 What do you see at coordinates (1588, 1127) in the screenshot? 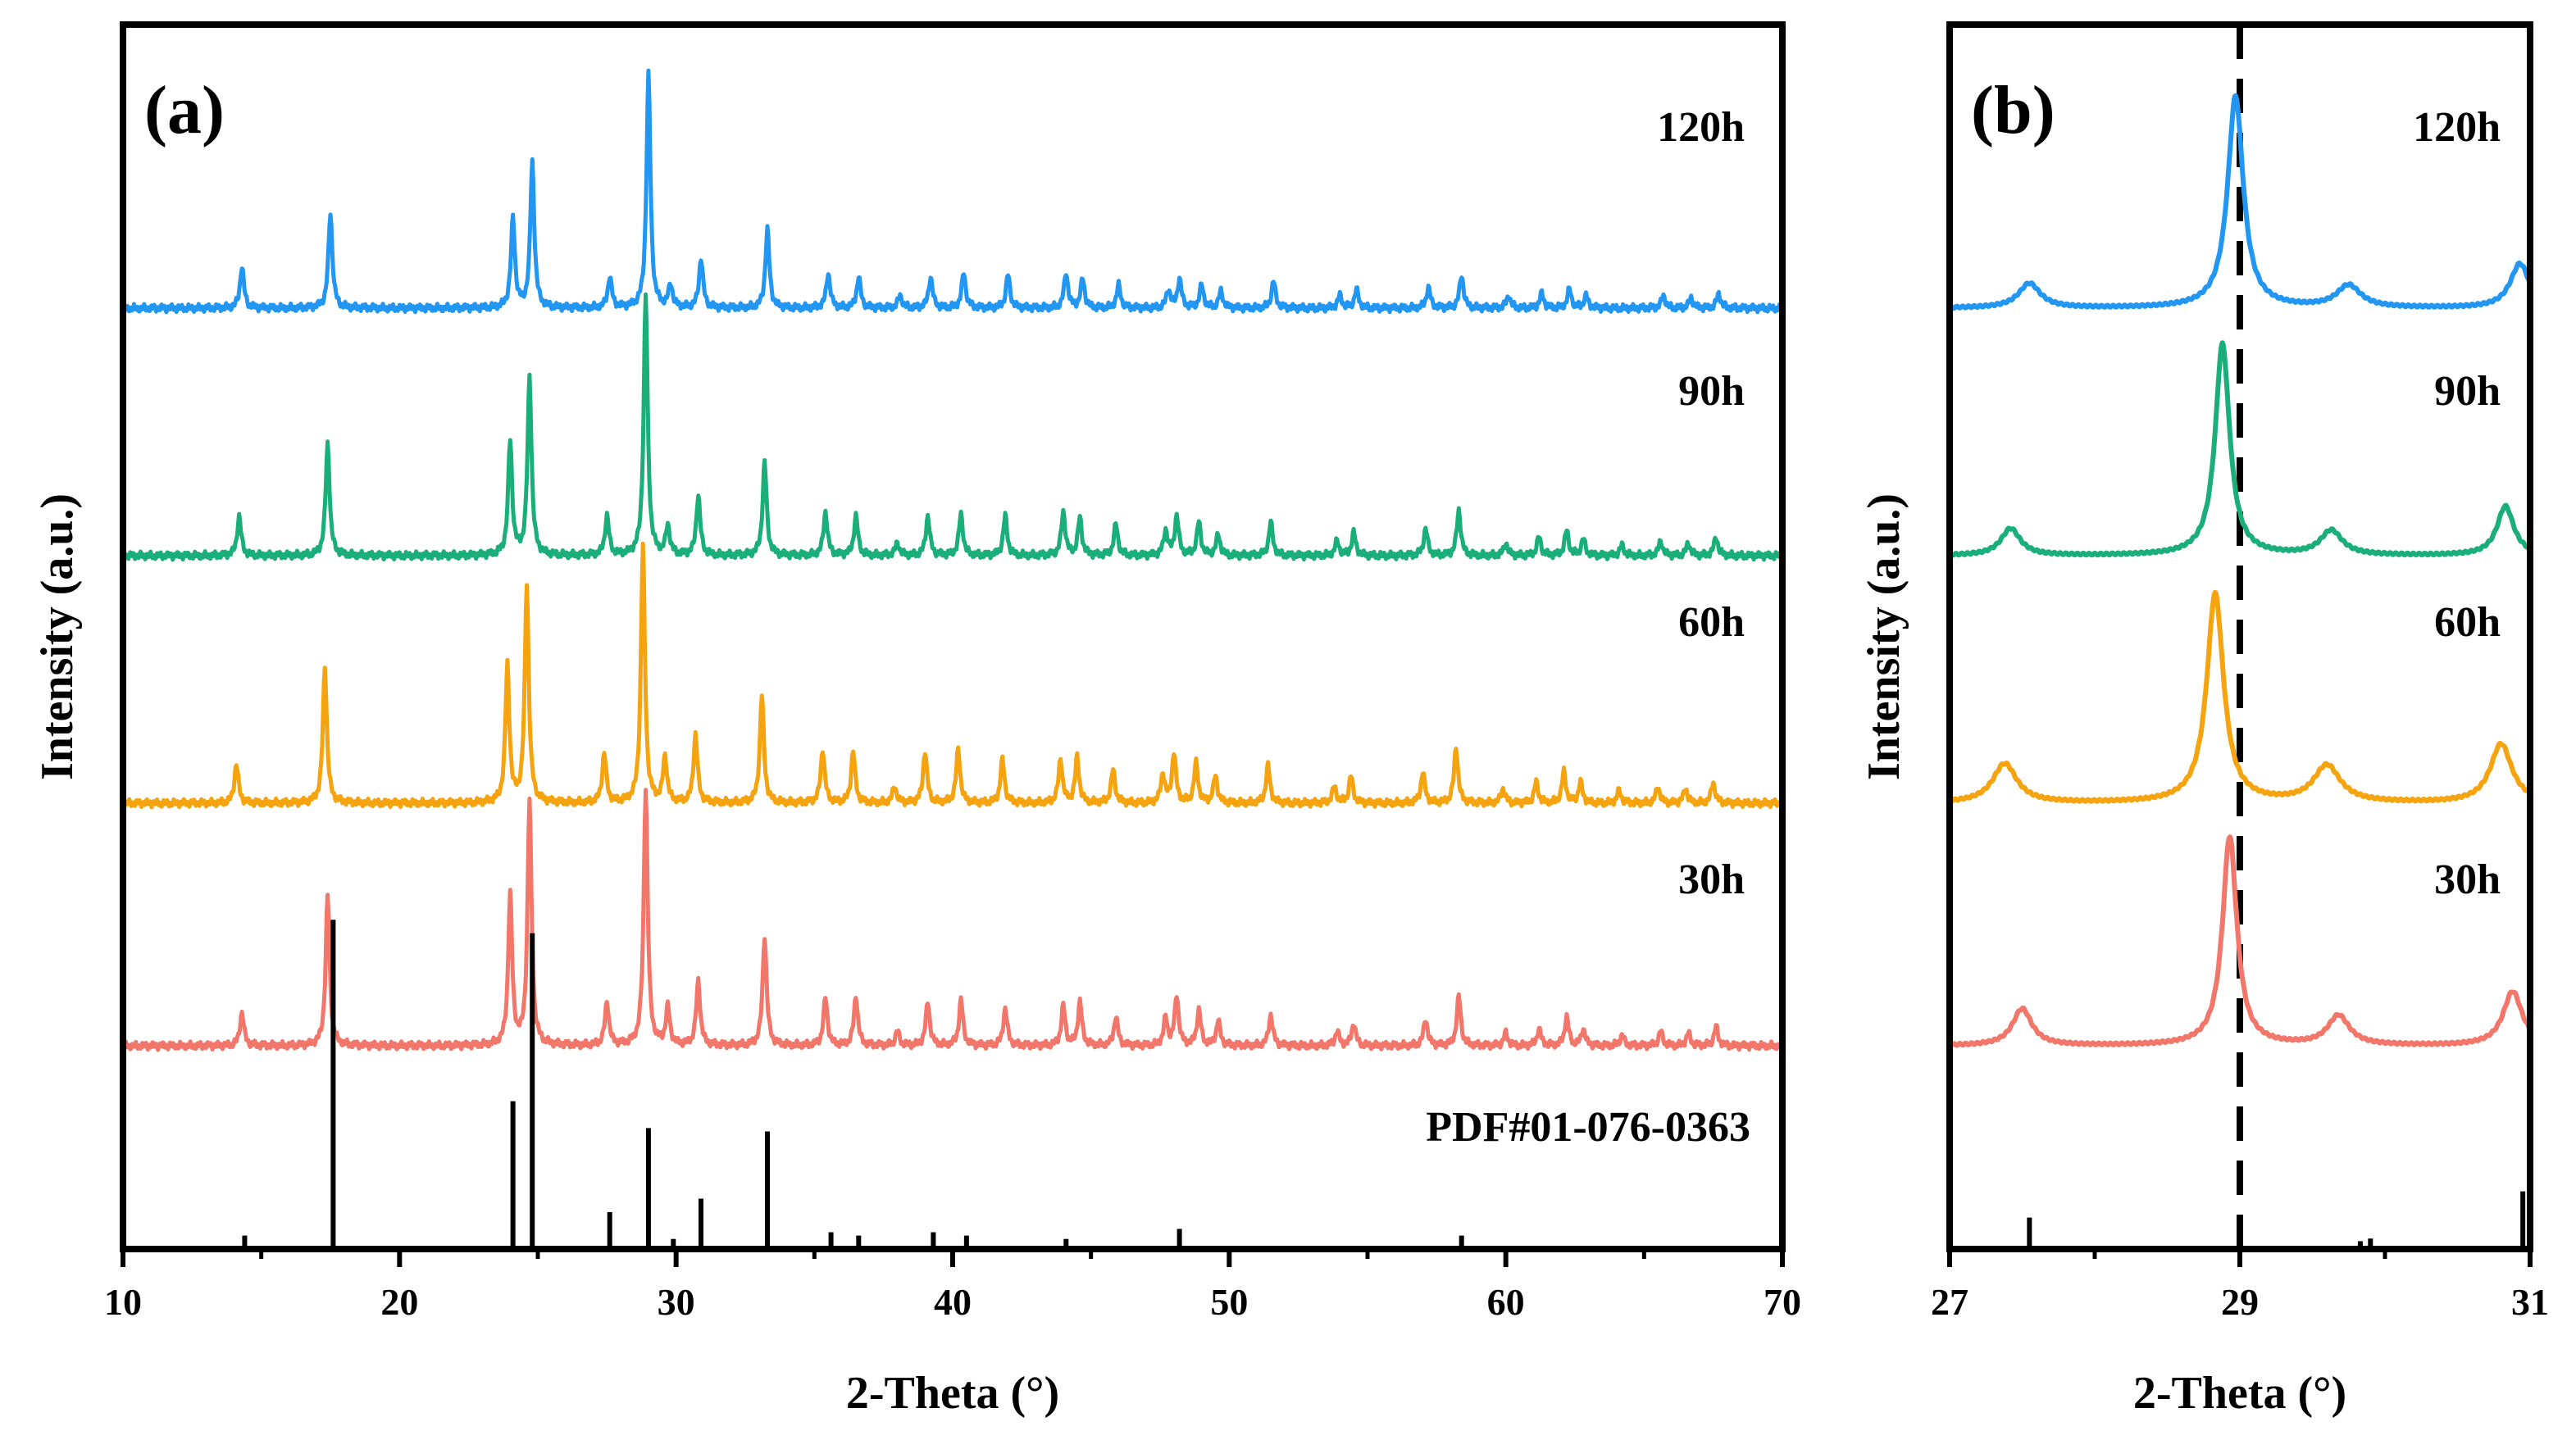
I see `reference-label: PDF#01-076-0363` at bounding box center [1588, 1127].